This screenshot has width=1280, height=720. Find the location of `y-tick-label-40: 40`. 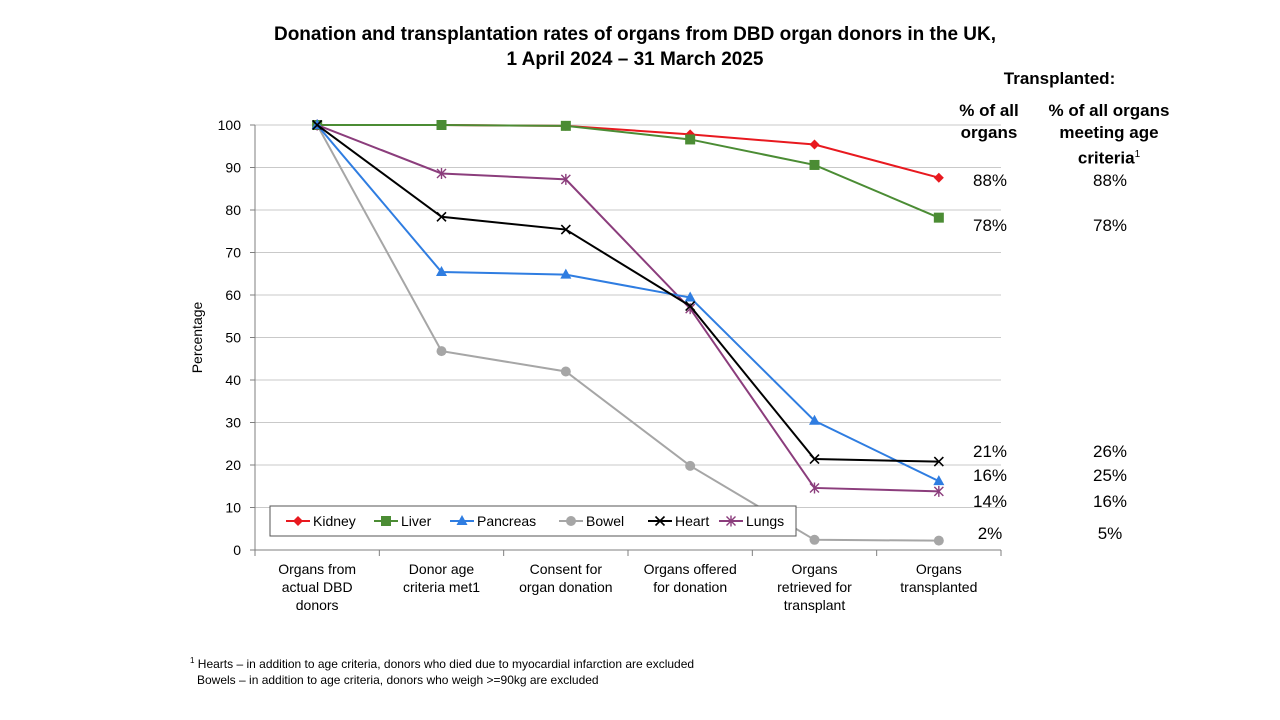

y-tick-label-40: 40 is located at coordinates (233, 380).